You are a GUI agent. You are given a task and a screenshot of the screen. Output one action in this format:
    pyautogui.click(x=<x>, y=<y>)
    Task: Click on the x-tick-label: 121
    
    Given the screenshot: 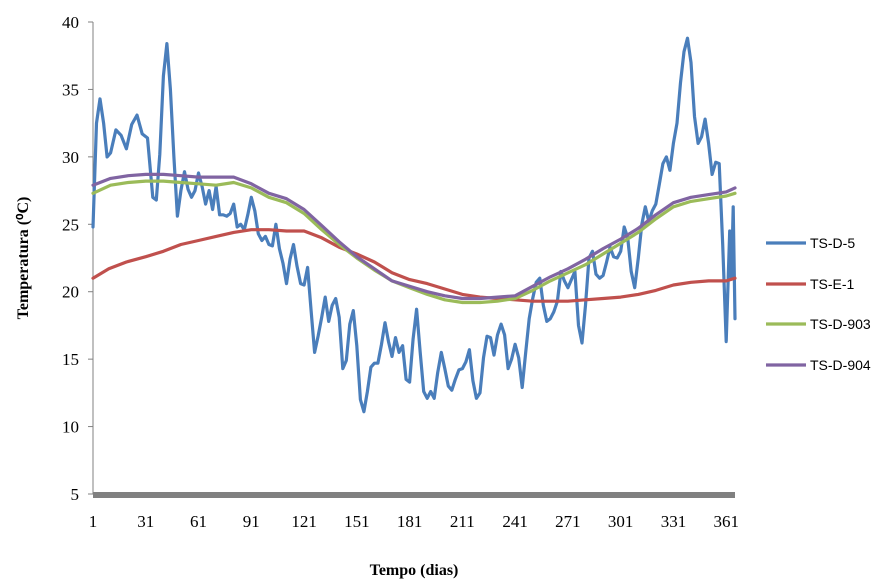 What is the action you would take?
    pyautogui.click(x=304, y=521)
    